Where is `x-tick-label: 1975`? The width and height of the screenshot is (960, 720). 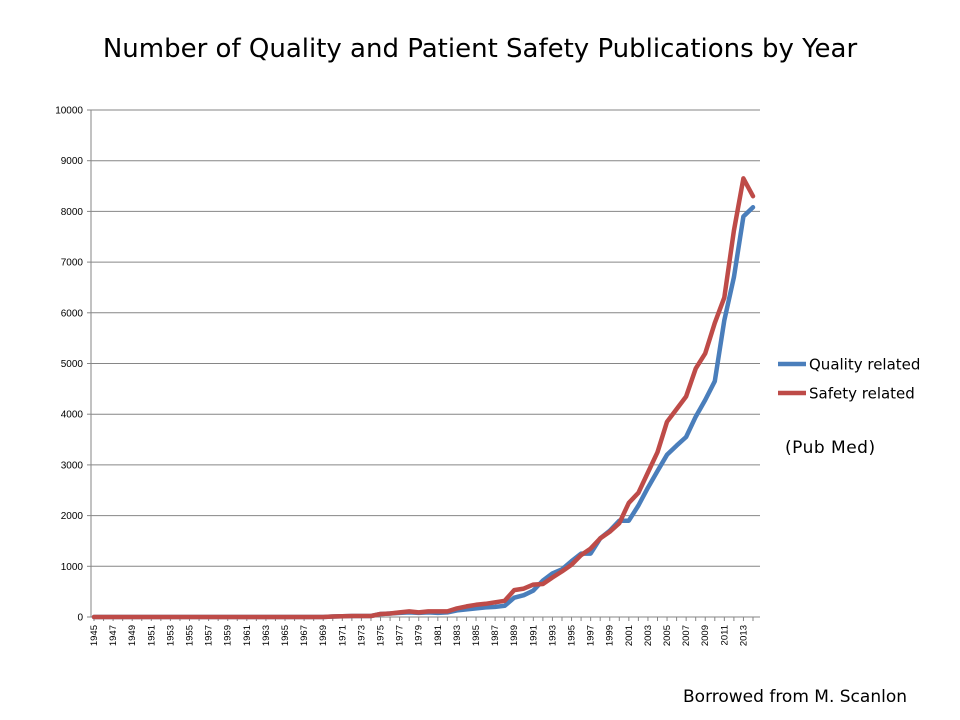 x-tick-label: 1975 is located at coordinates (381, 635).